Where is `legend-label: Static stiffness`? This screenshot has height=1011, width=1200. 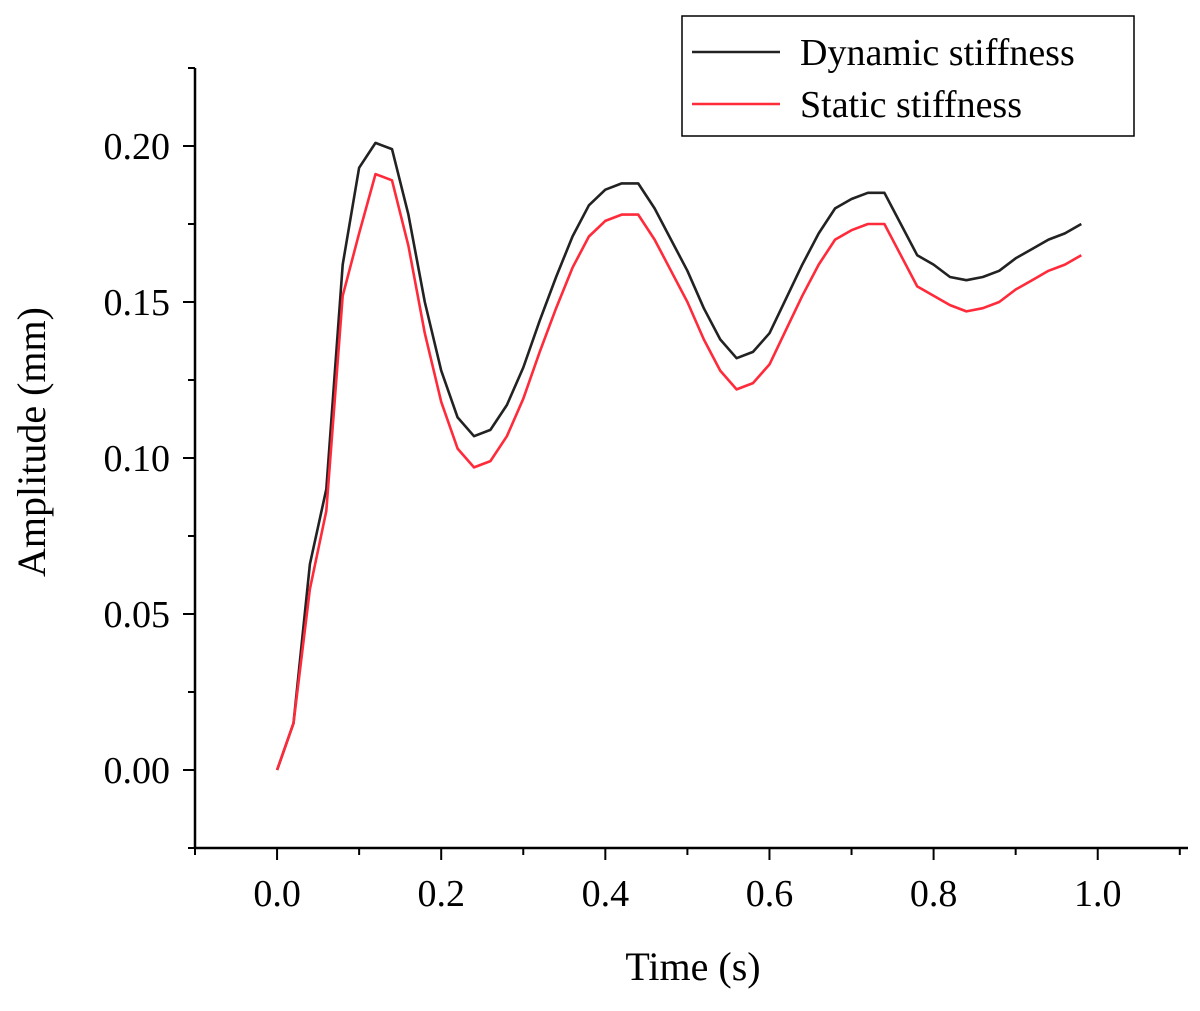 legend-label: Static stiffness is located at coordinates (911, 105).